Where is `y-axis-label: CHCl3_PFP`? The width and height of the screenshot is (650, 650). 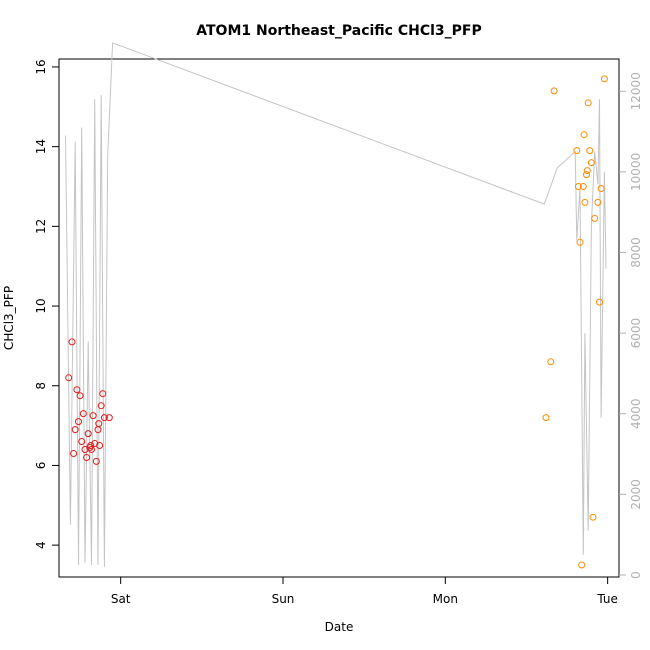
y-axis-label: CHCl3_PFP is located at coordinates (9, 318).